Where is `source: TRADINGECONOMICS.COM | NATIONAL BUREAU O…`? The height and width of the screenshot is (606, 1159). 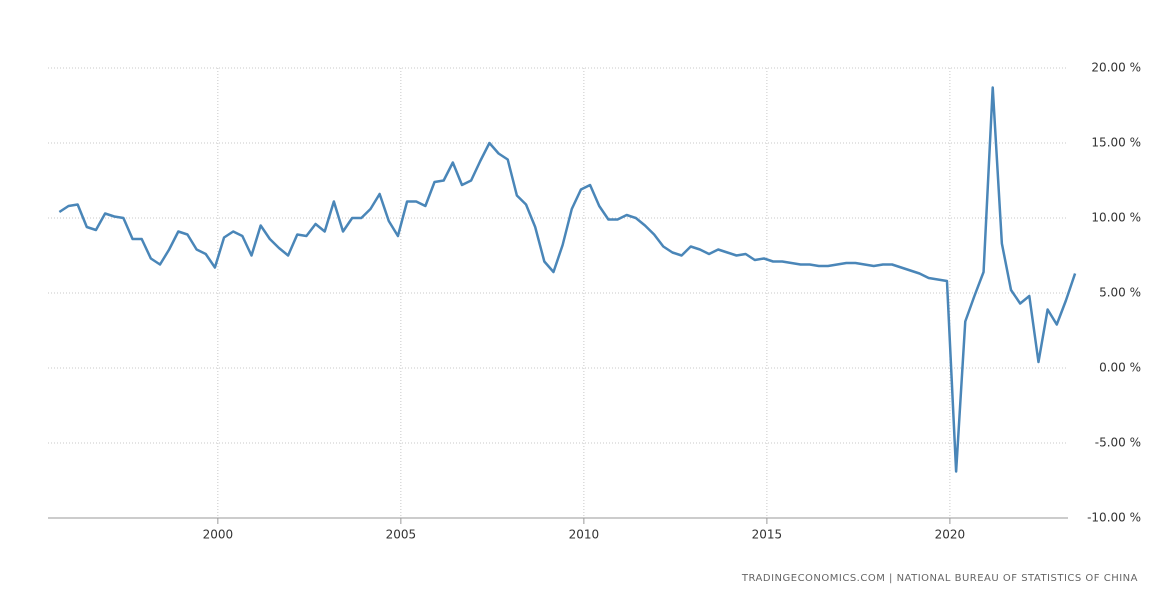
source: TRADINGECONOMICS.COM | NATIONAL BUREAU O… is located at coordinates (939, 578).